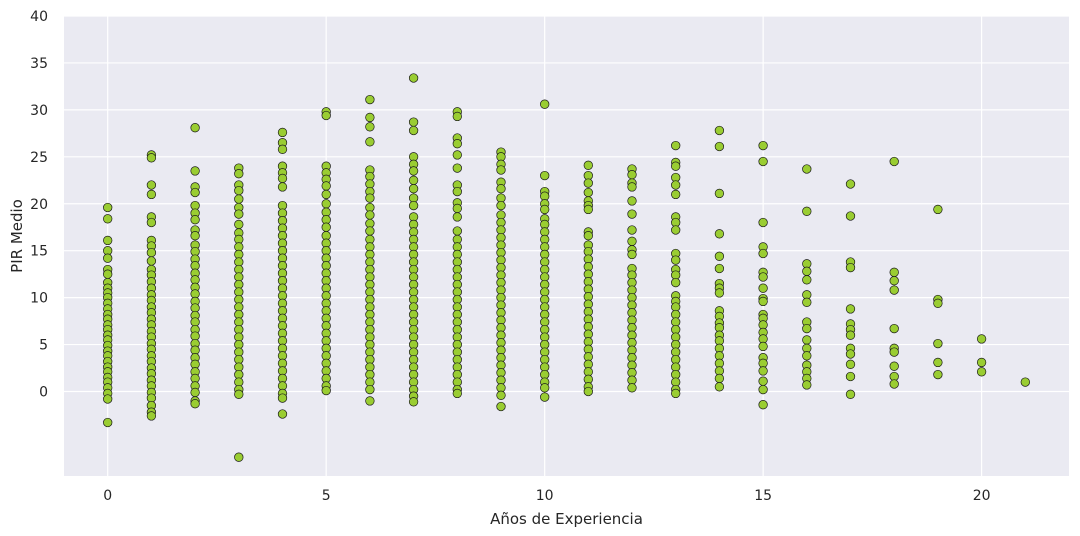 The width and height of the screenshot is (1080, 536). What do you see at coordinates (43, 346) in the screenshot?
I see `y-tick-label: 5` at bounding box center [43, 346].